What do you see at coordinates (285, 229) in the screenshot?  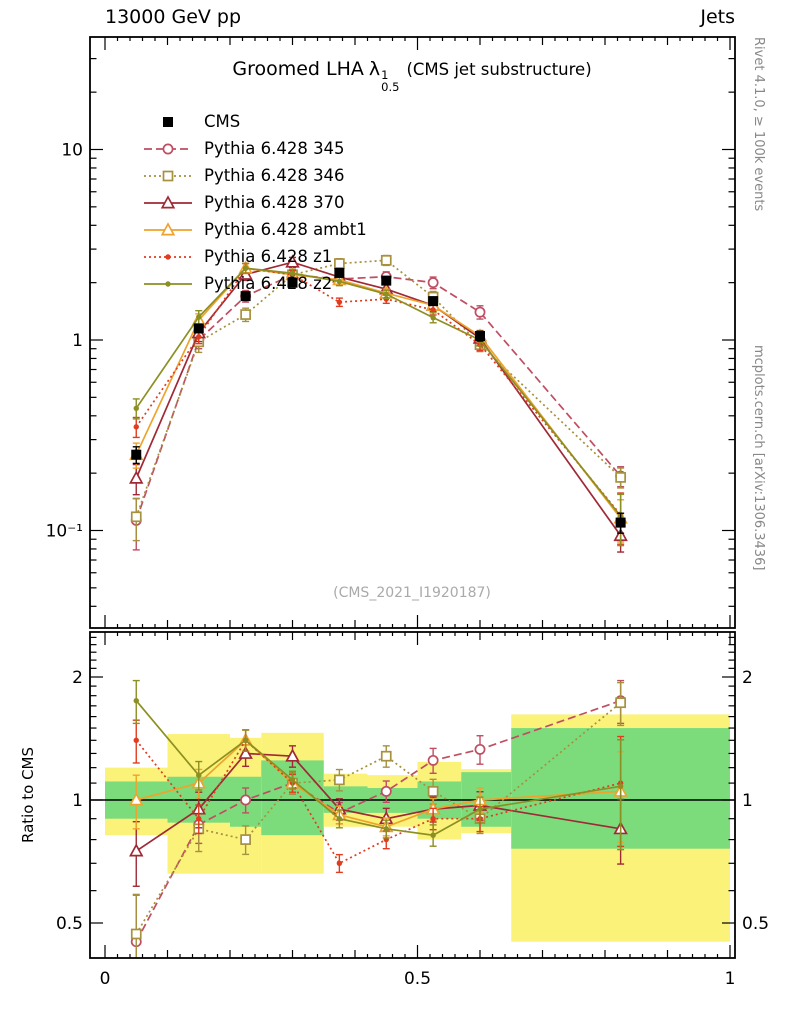 I see `legend-label: Pythia 6.428 ambt1` at bounding box center [285, 229].